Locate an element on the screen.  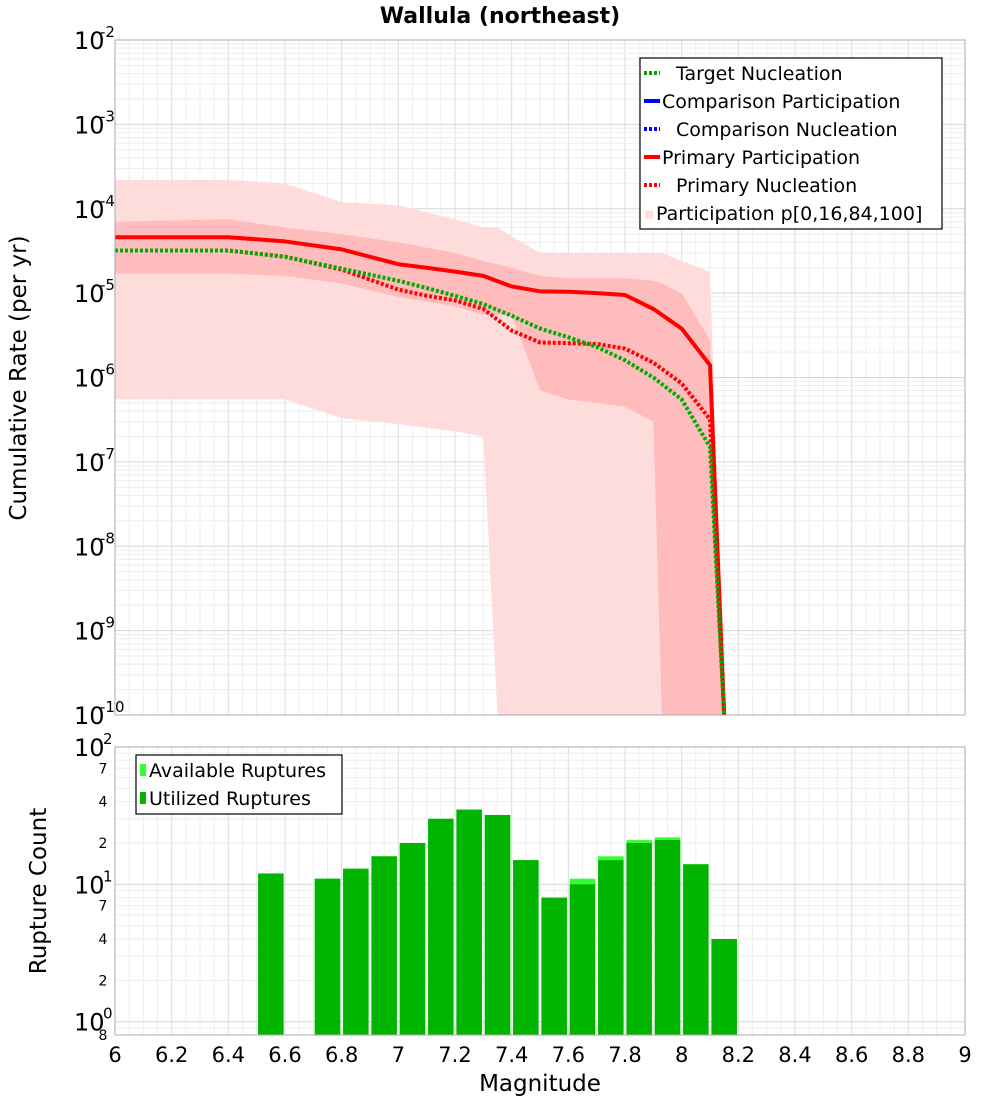
count-legend-label: Available Ruptures is located at coordinates (237, 771).